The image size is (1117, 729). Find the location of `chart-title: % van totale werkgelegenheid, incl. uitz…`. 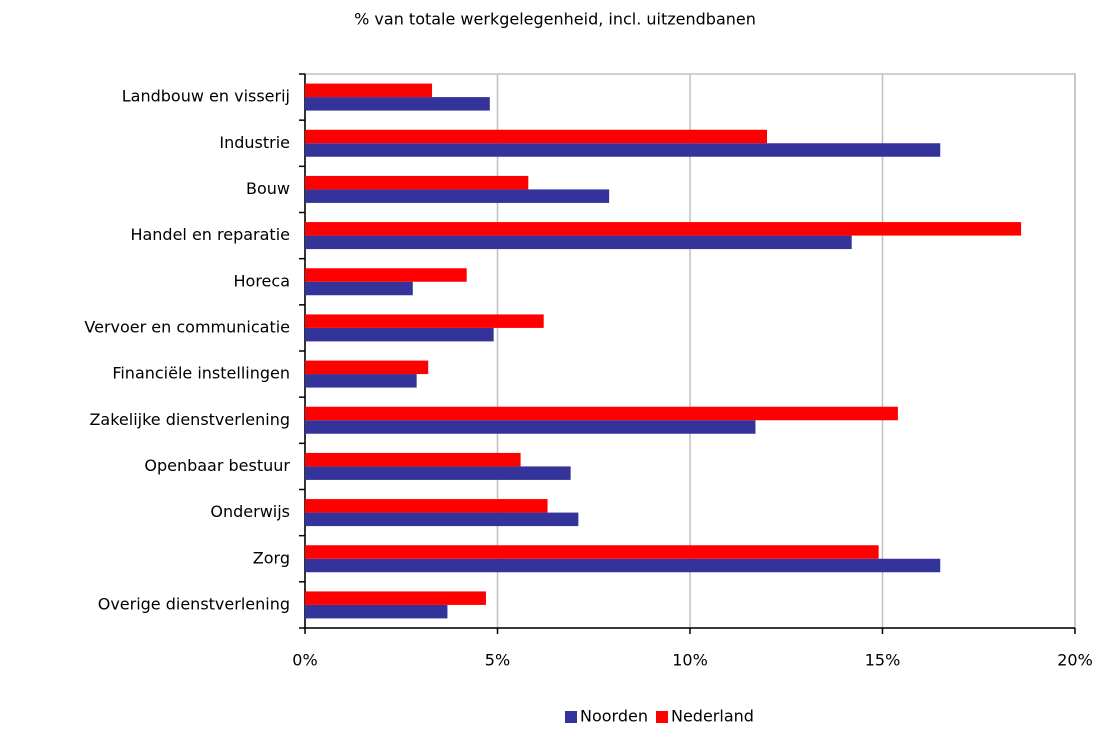

chart-title: % van totale werkgelegenheid, incl. uitz… is located at coordinates (555, 19).